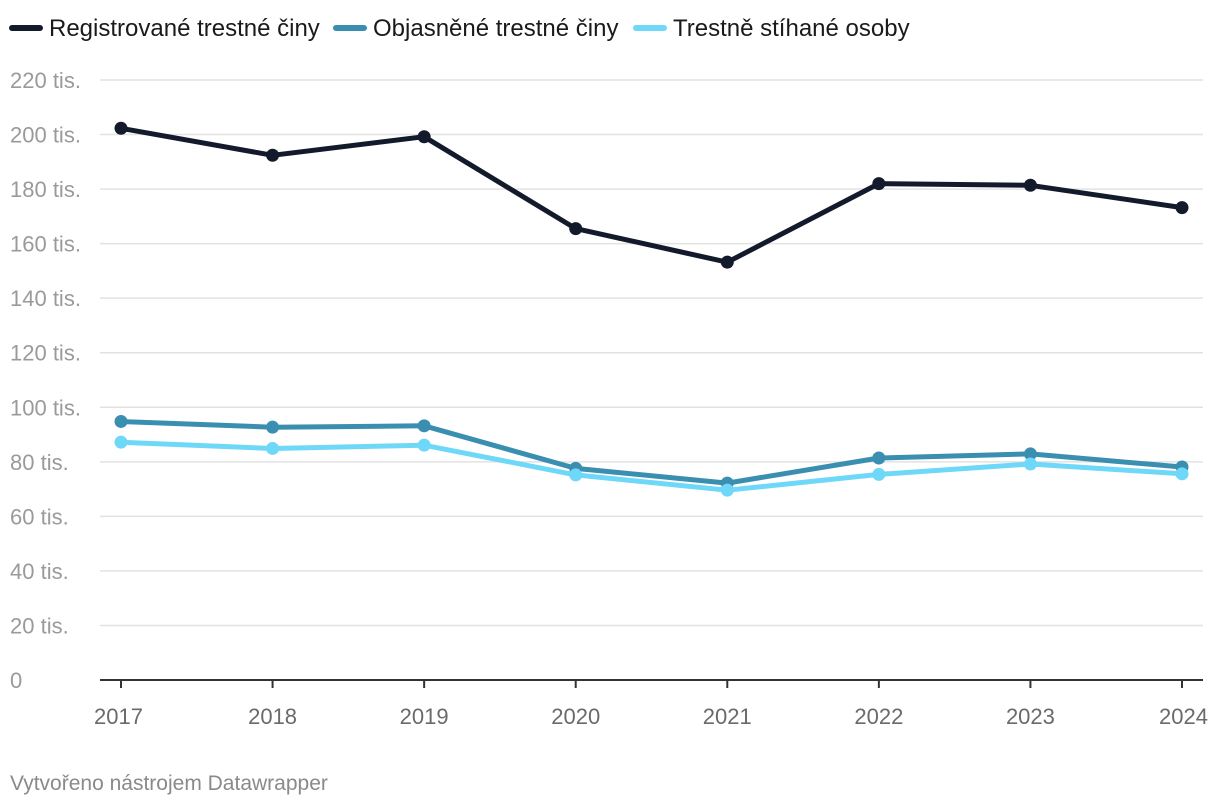 This screenshot has width=1220, height=806. What do you see at coordinates (272, 716) in the screenshot?
I see `x-tick-label: 2018` at bounding box center [272, 716].